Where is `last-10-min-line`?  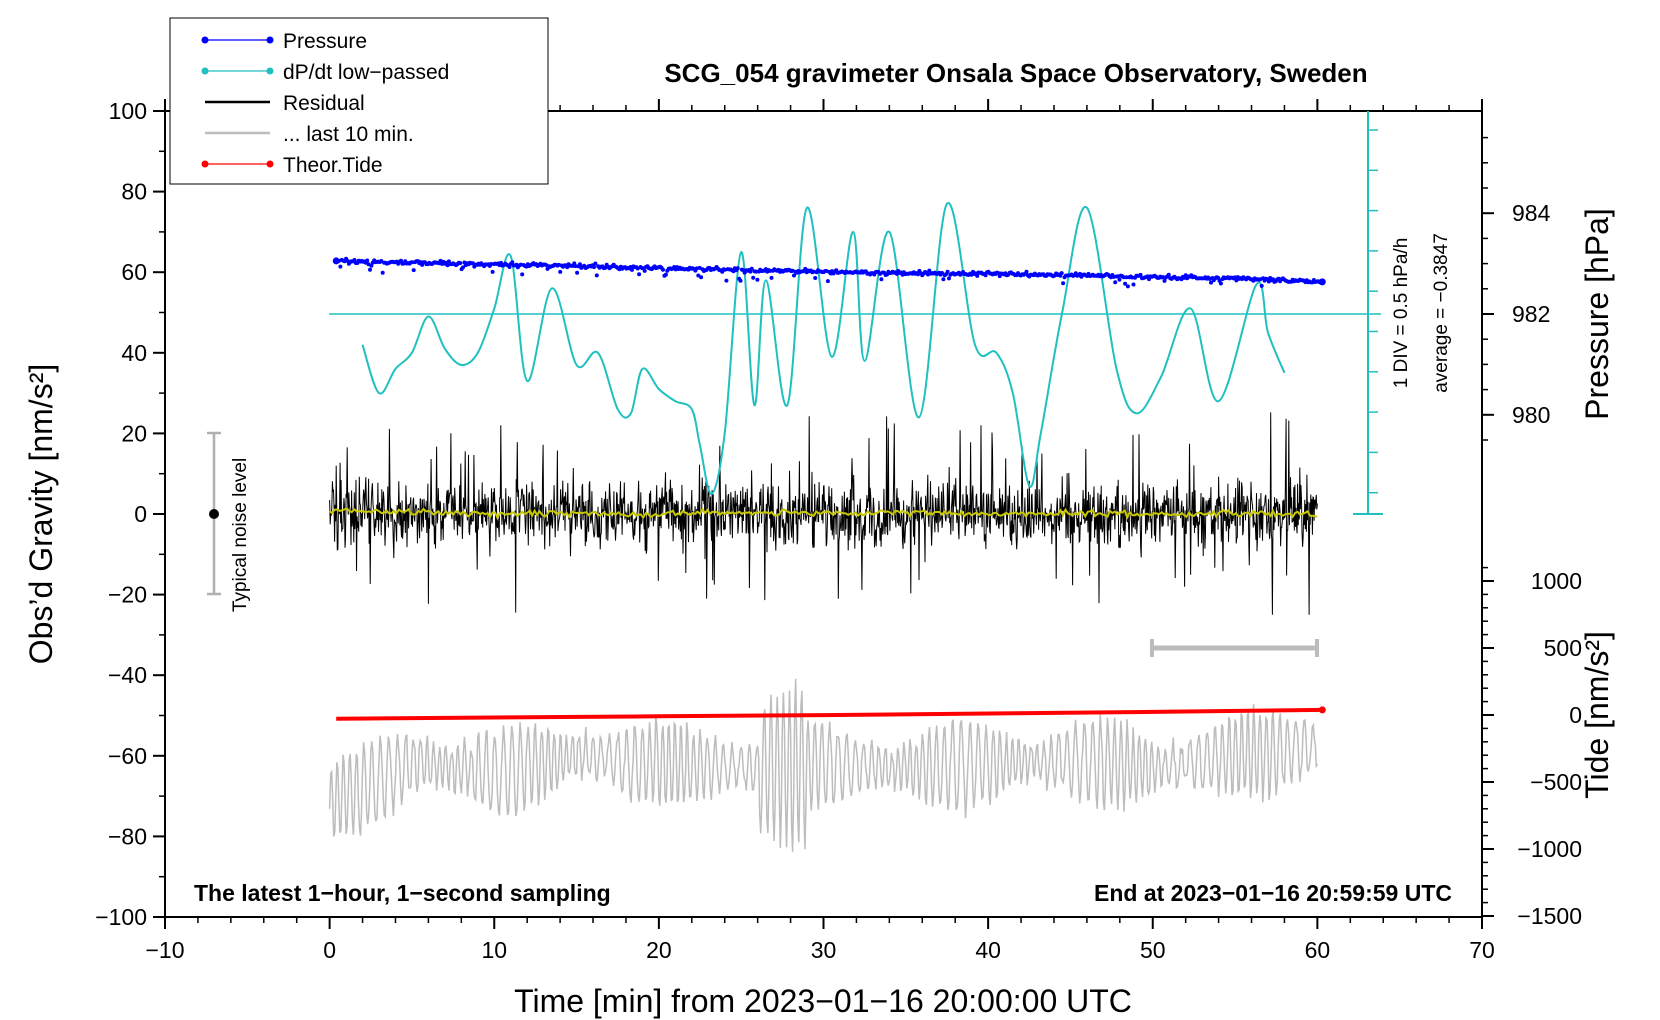 last-10-min-line is located at coordinates (823, 765).